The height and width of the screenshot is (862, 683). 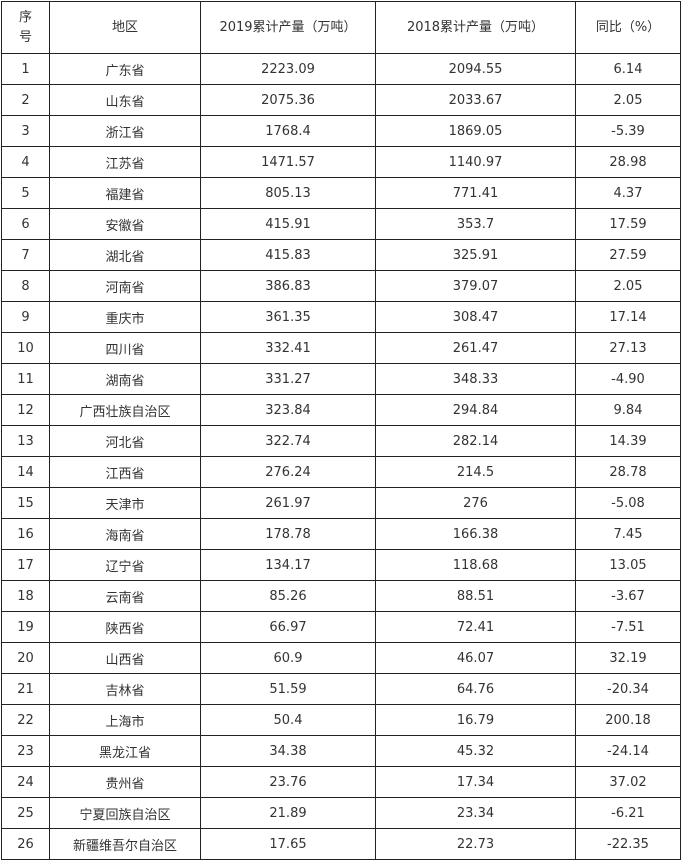 I want to click on cell-yoy: 14.39, so click(x=628, y=441).